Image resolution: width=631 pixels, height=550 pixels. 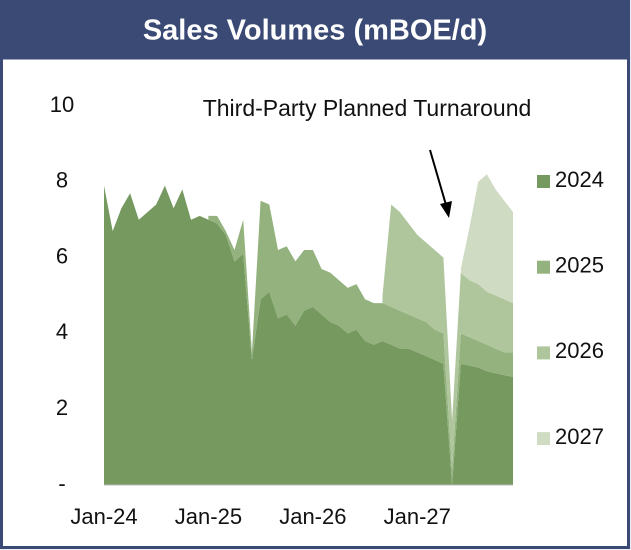 I want to click on x-tick-label: Jan-24, so click(x=103, y=516).